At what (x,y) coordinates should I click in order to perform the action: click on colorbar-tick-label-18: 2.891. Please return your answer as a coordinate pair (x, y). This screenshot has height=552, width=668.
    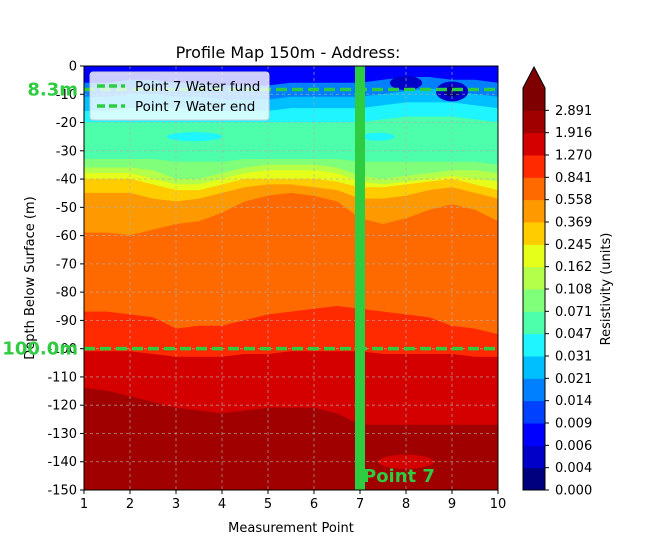
    Looking at the image, I should click on (573, 111).